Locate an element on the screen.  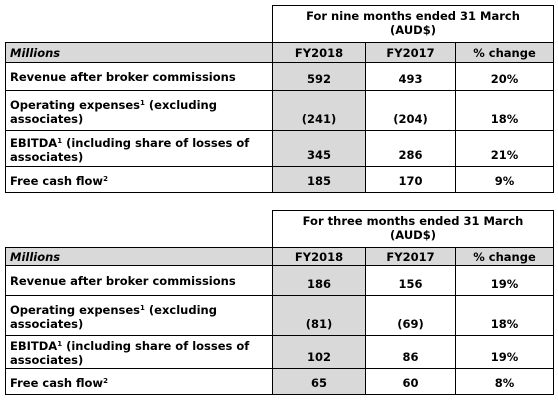
period-header: For nine months ended 31 March (AUD$) is located at coordinates (413, 24).